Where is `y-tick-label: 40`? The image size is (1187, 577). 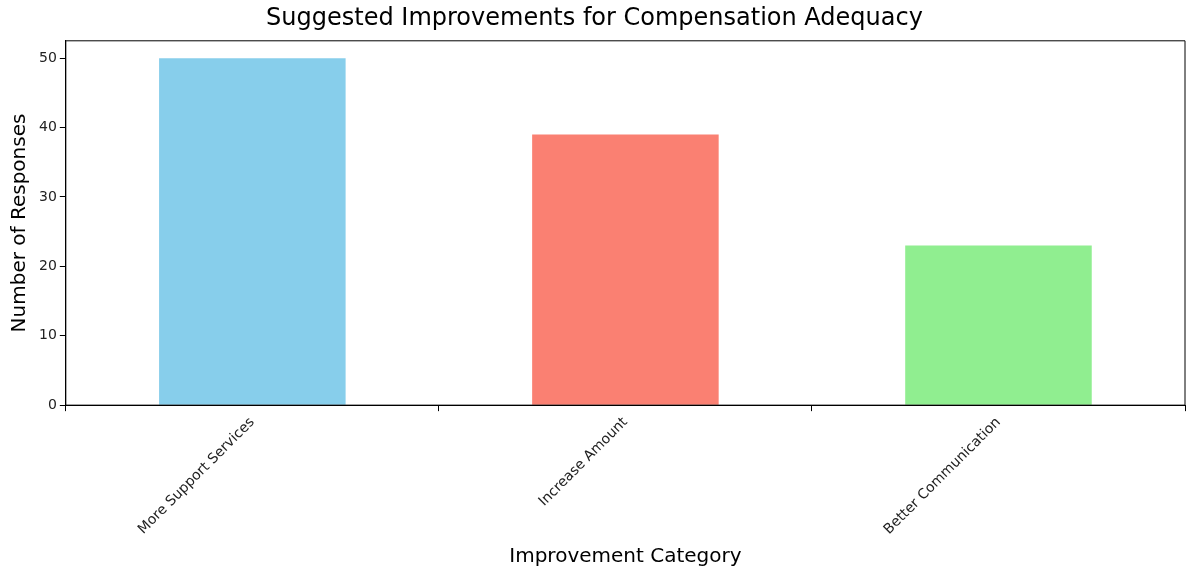 y-tick-label: 40 is located at coordinates (47, 126).